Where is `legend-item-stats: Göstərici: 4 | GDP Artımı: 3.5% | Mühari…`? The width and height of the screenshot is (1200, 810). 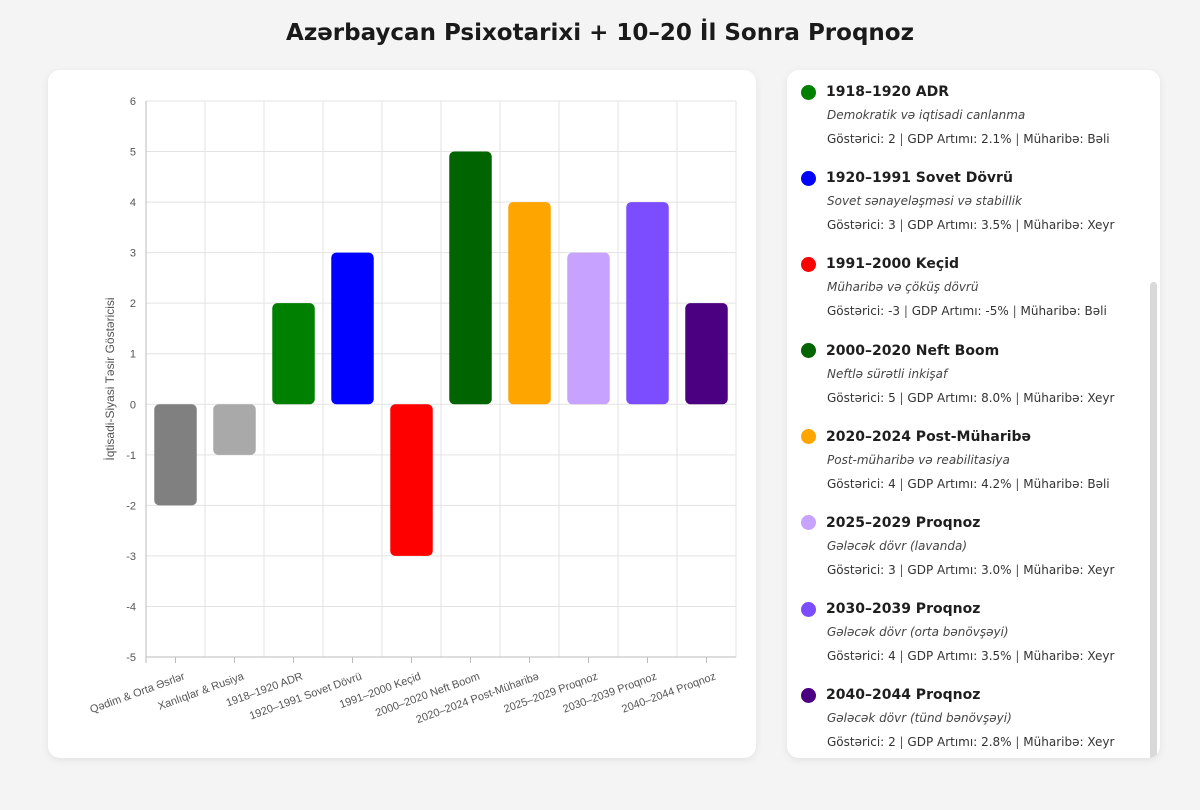
legend-item-stats: Göstərici: 4 | GDP Artımı: 3.5% | Mühari… is located at coordinates (984, 656).